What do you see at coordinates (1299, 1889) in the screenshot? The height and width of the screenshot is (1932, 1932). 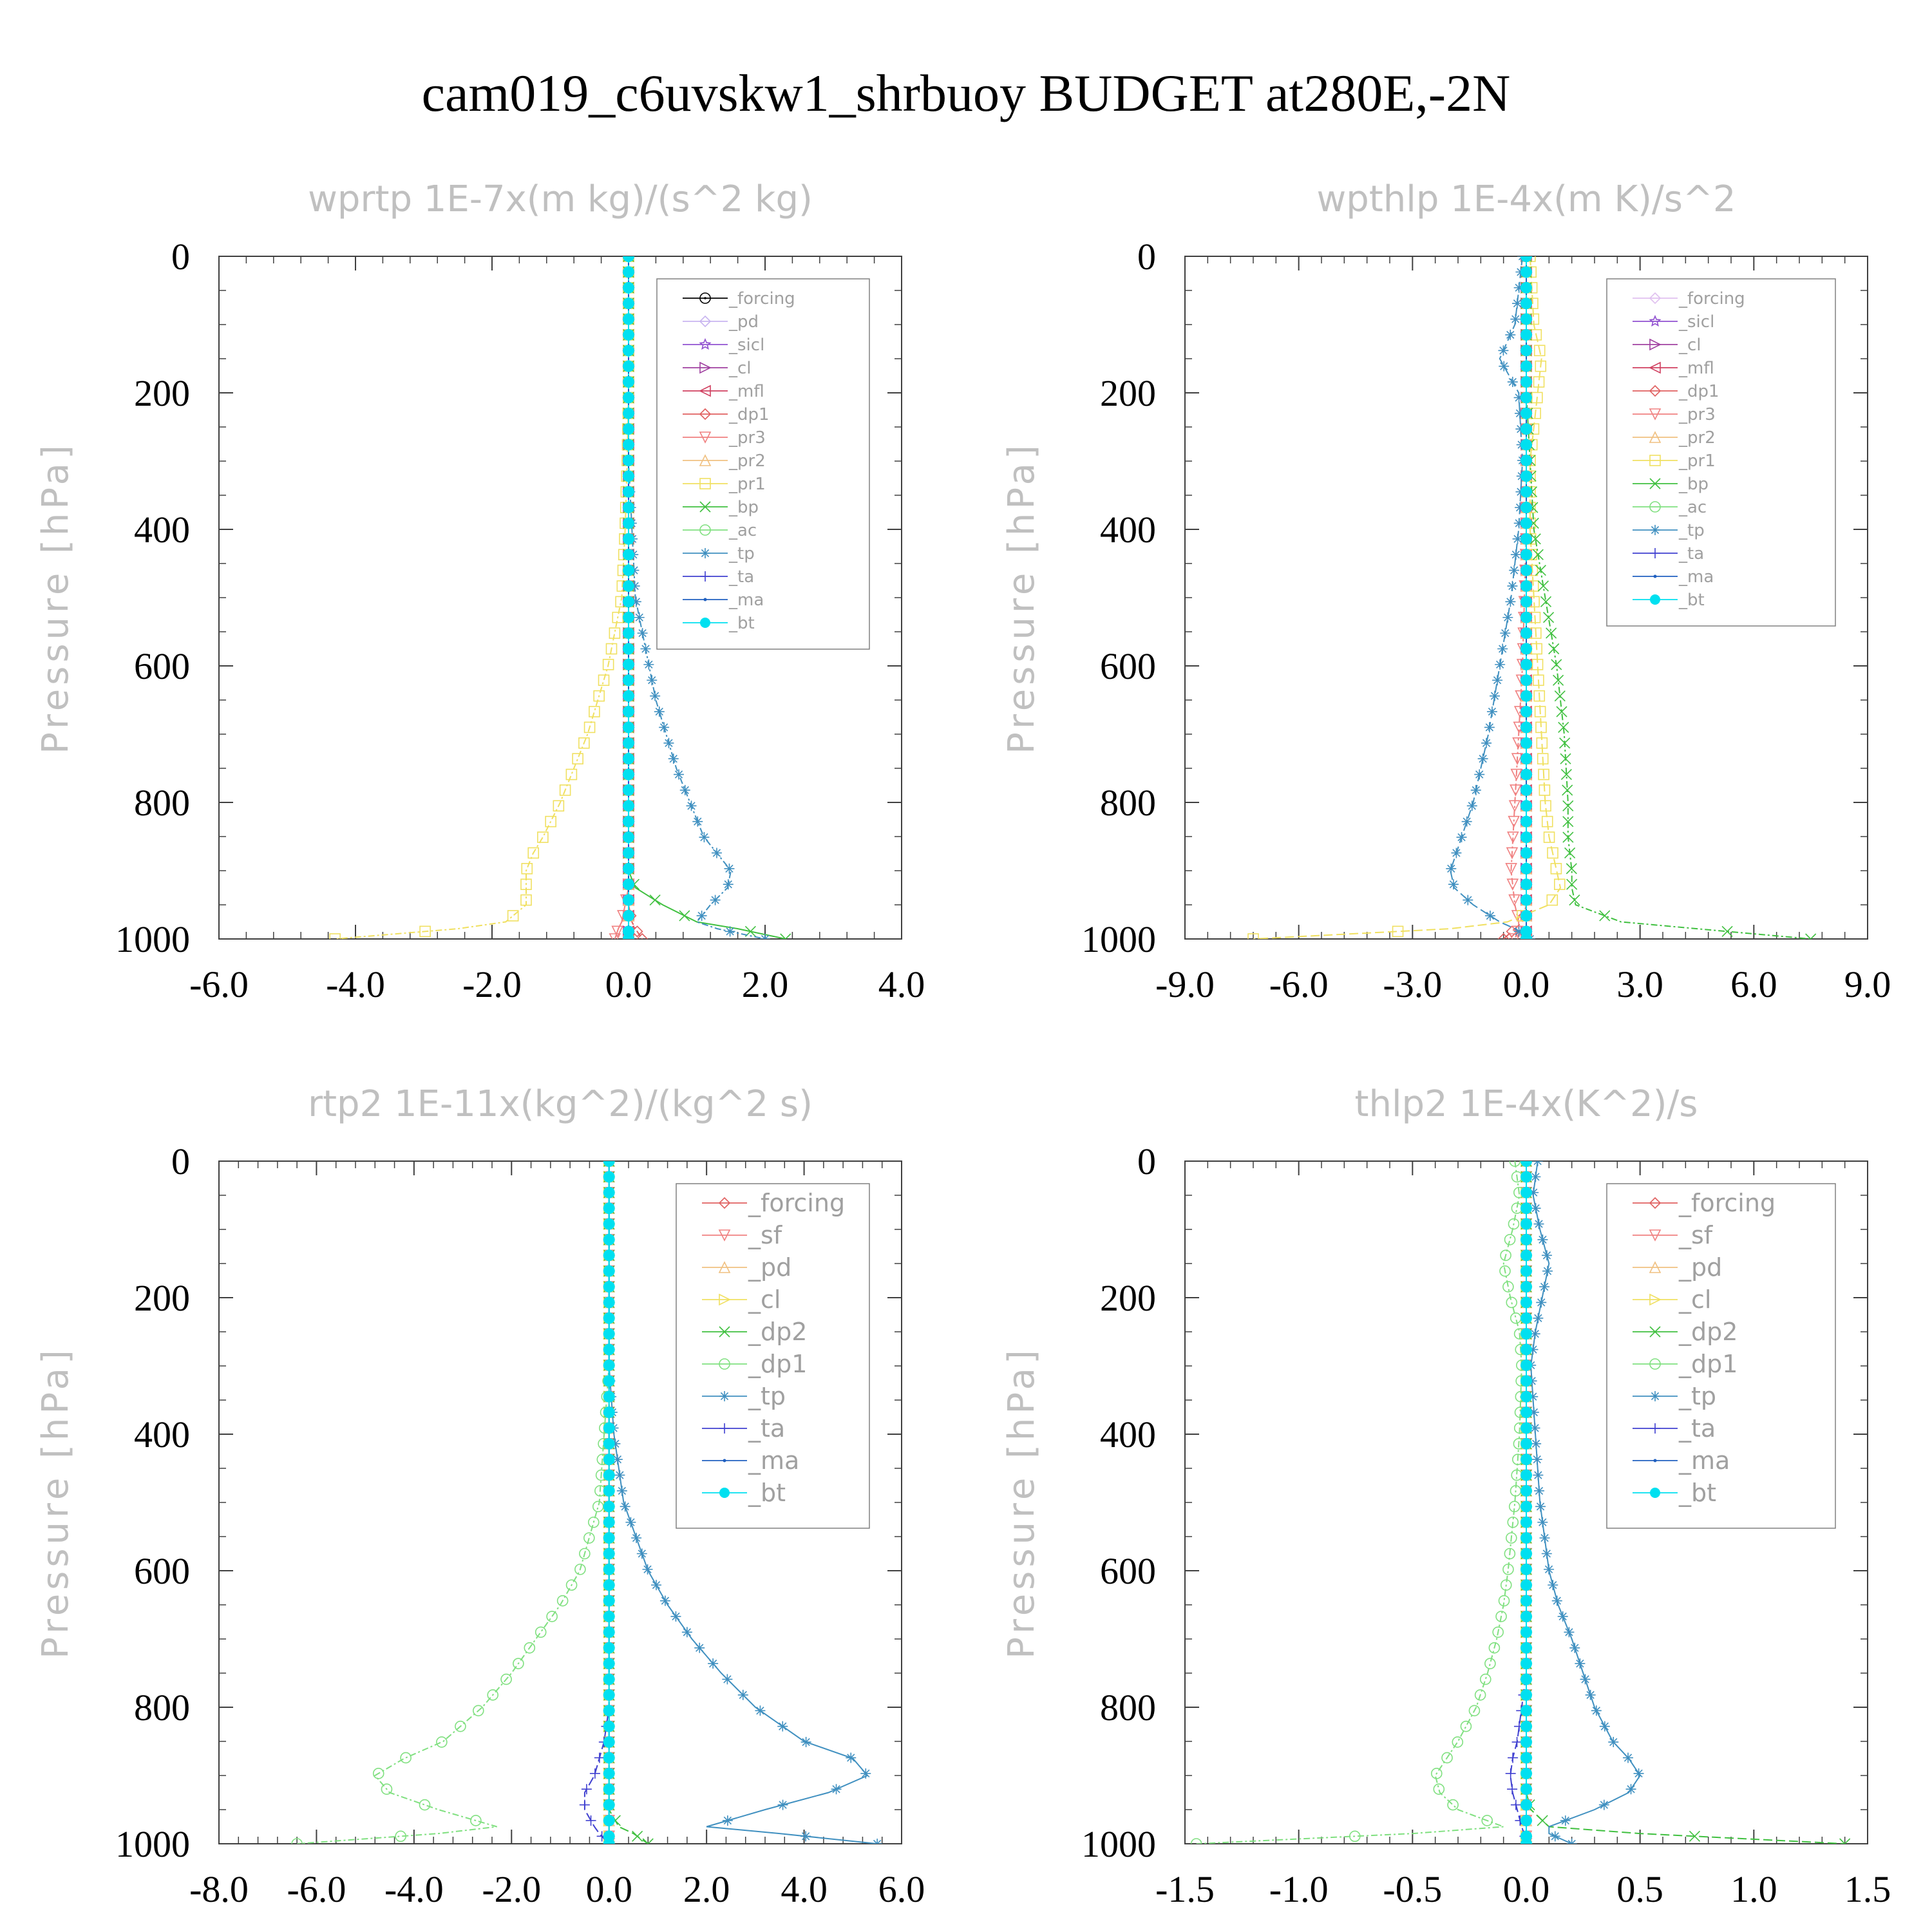 I see `x-tick-label: -1.0` at bounding box center [1299, 1889].